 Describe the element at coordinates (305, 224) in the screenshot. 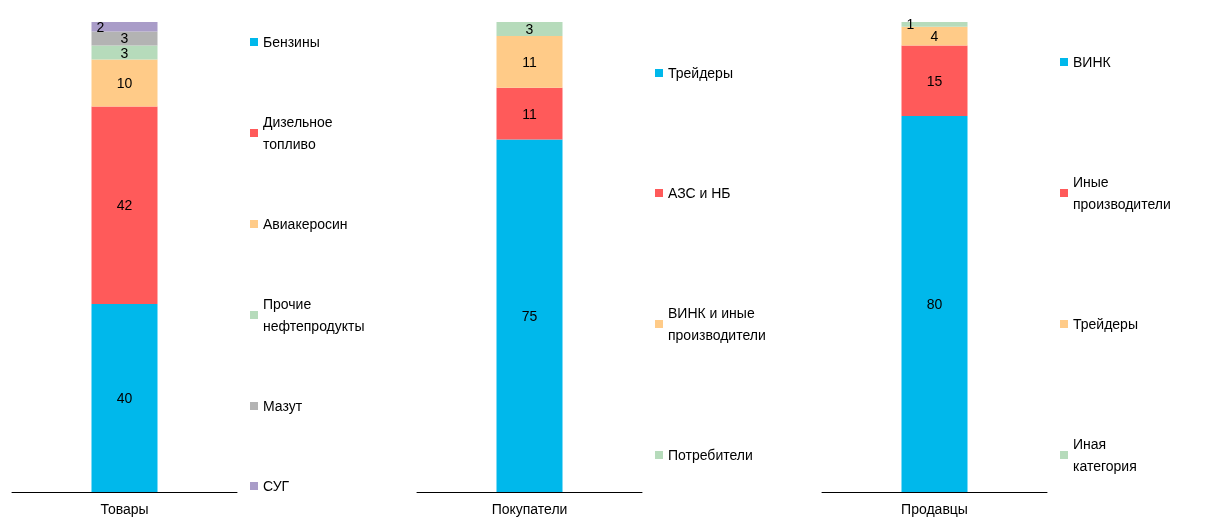

I see `legend-label: Авиакеросин` at that location.